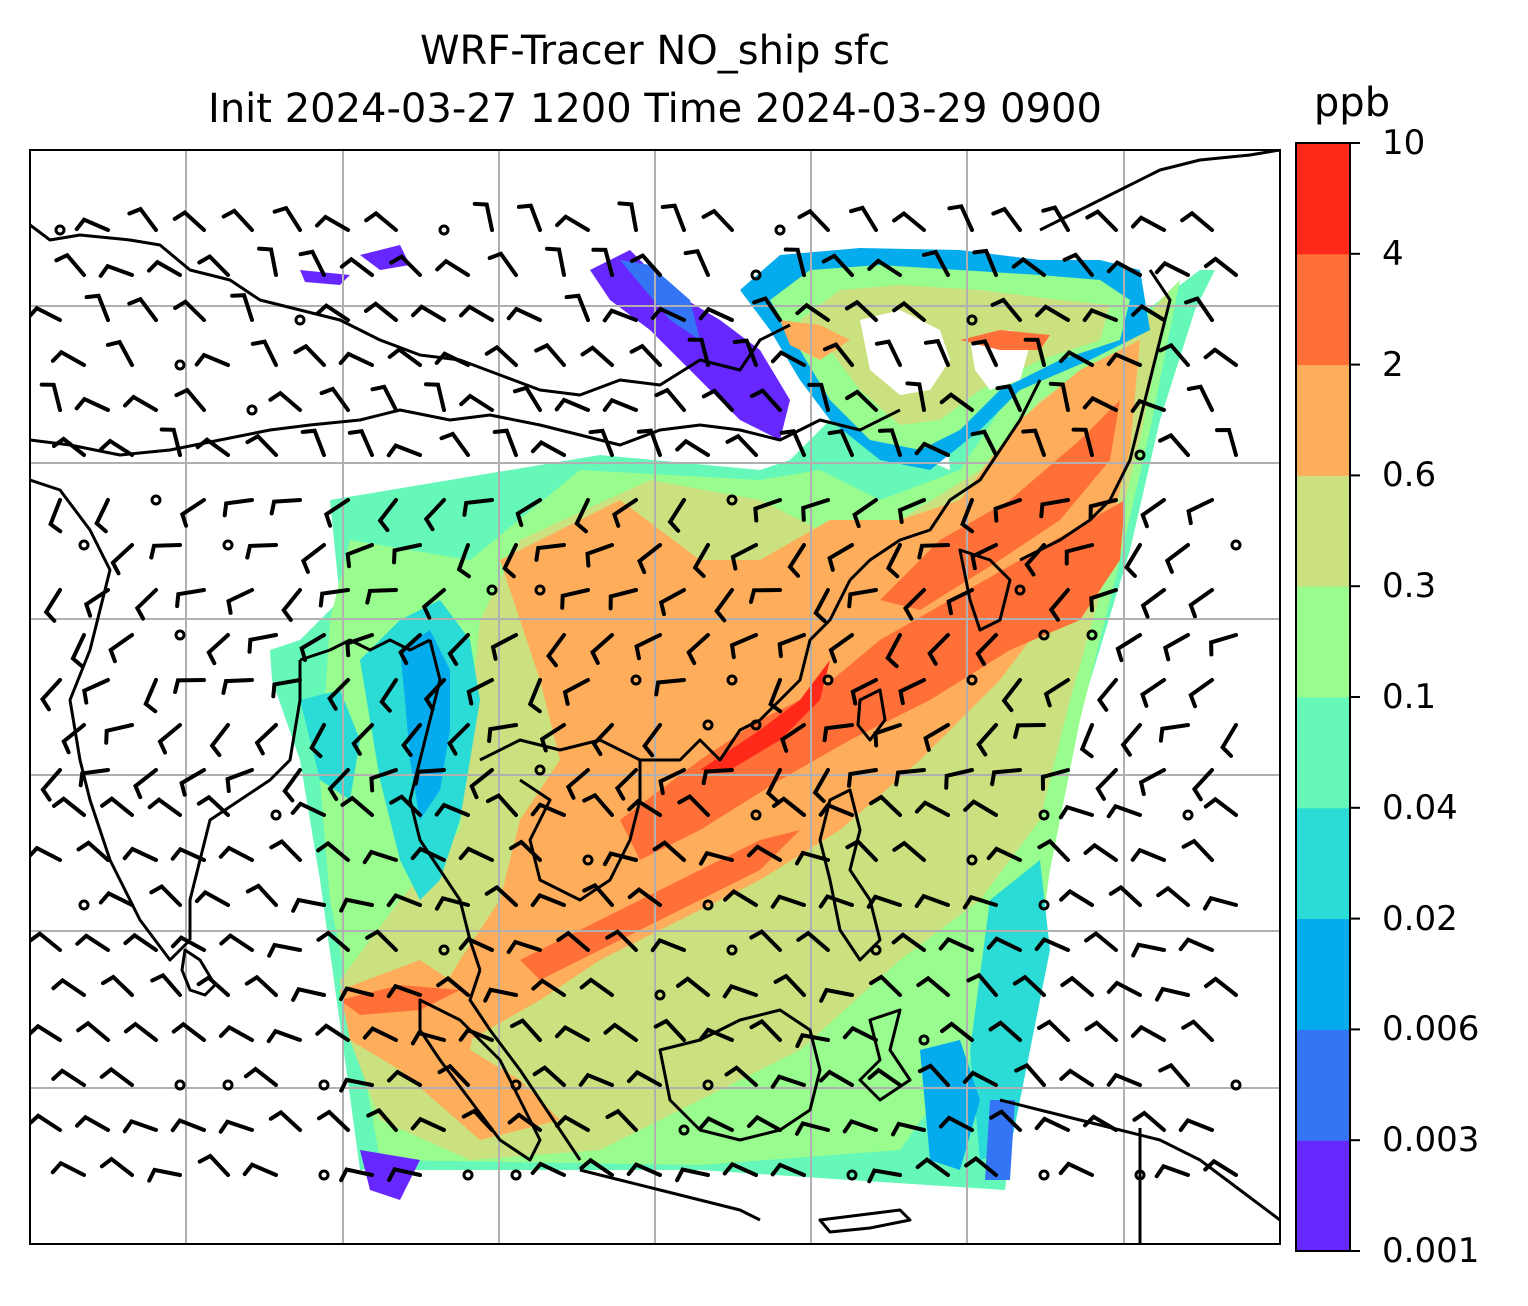  Describe the element at coordinates (1409, 697) in the screenshot. I see `colorbar-tick-label: 0.1` at that location.